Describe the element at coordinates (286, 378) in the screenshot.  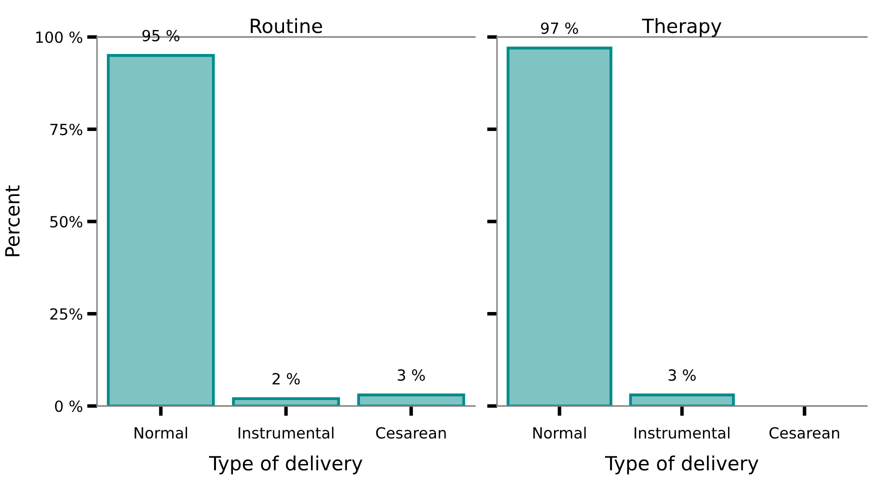
I see `data-label: 2 %` at that location.